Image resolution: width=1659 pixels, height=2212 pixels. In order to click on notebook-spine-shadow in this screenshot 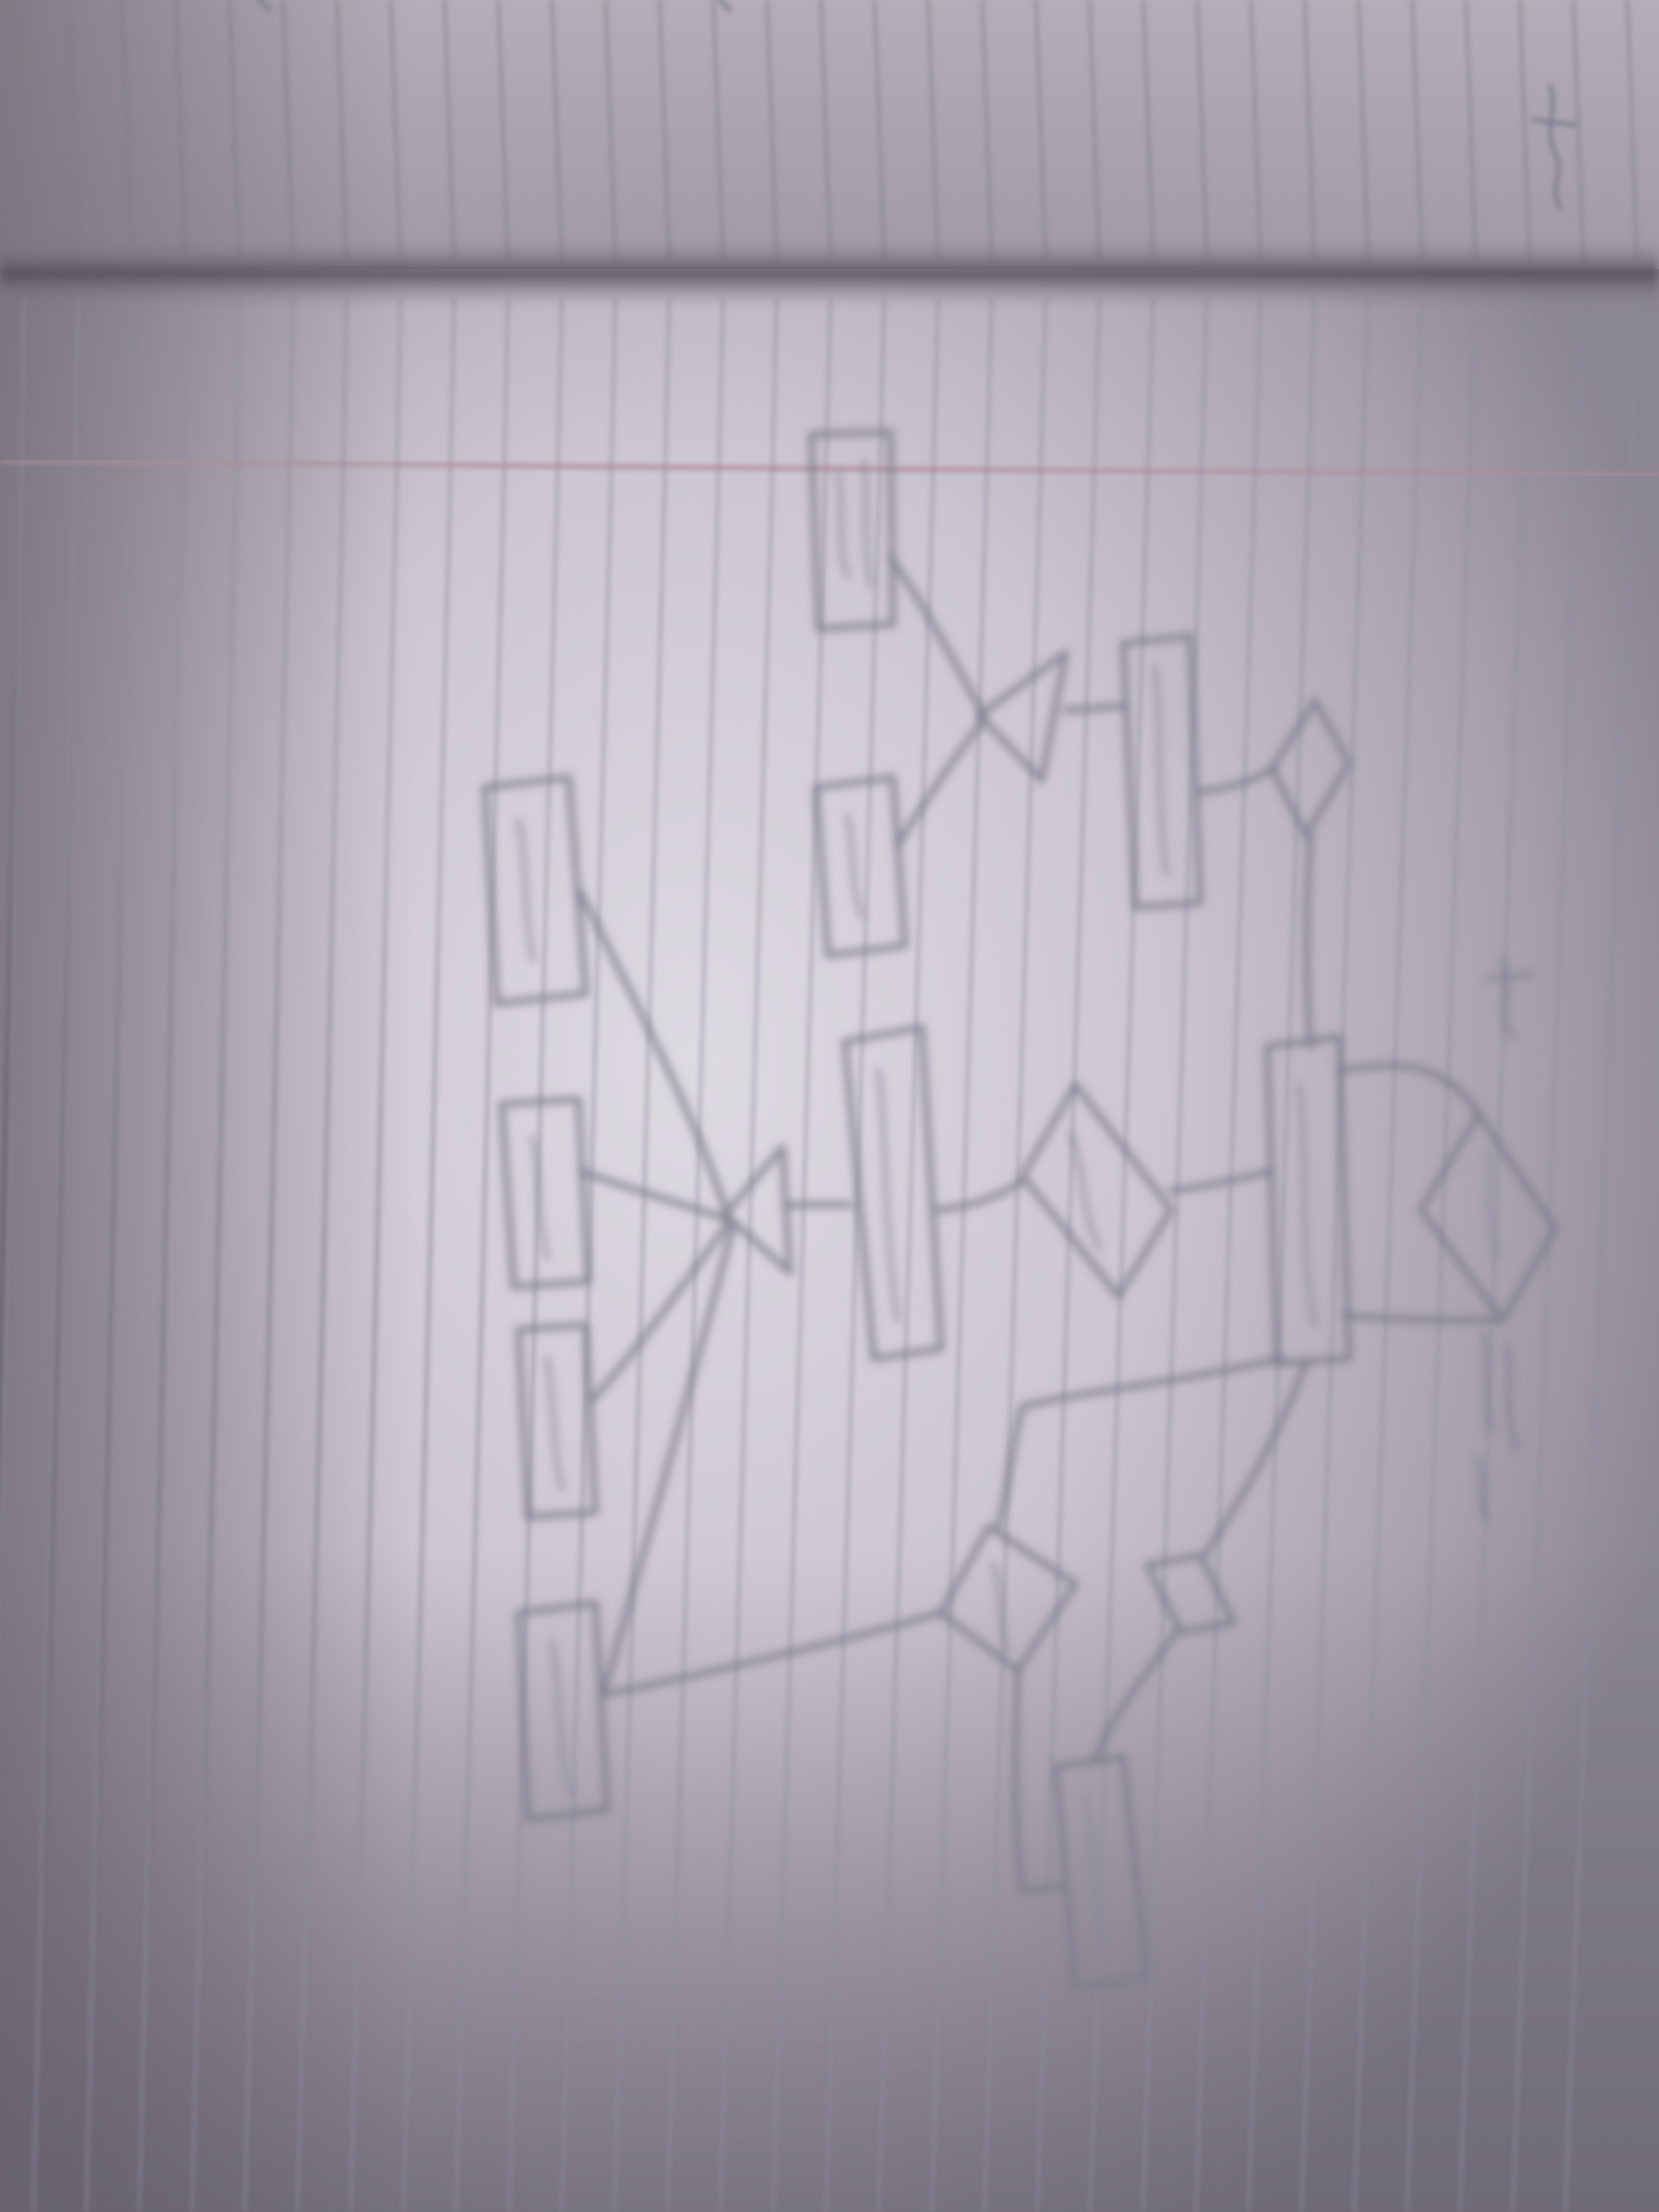, I will do `click(829, 273)`.